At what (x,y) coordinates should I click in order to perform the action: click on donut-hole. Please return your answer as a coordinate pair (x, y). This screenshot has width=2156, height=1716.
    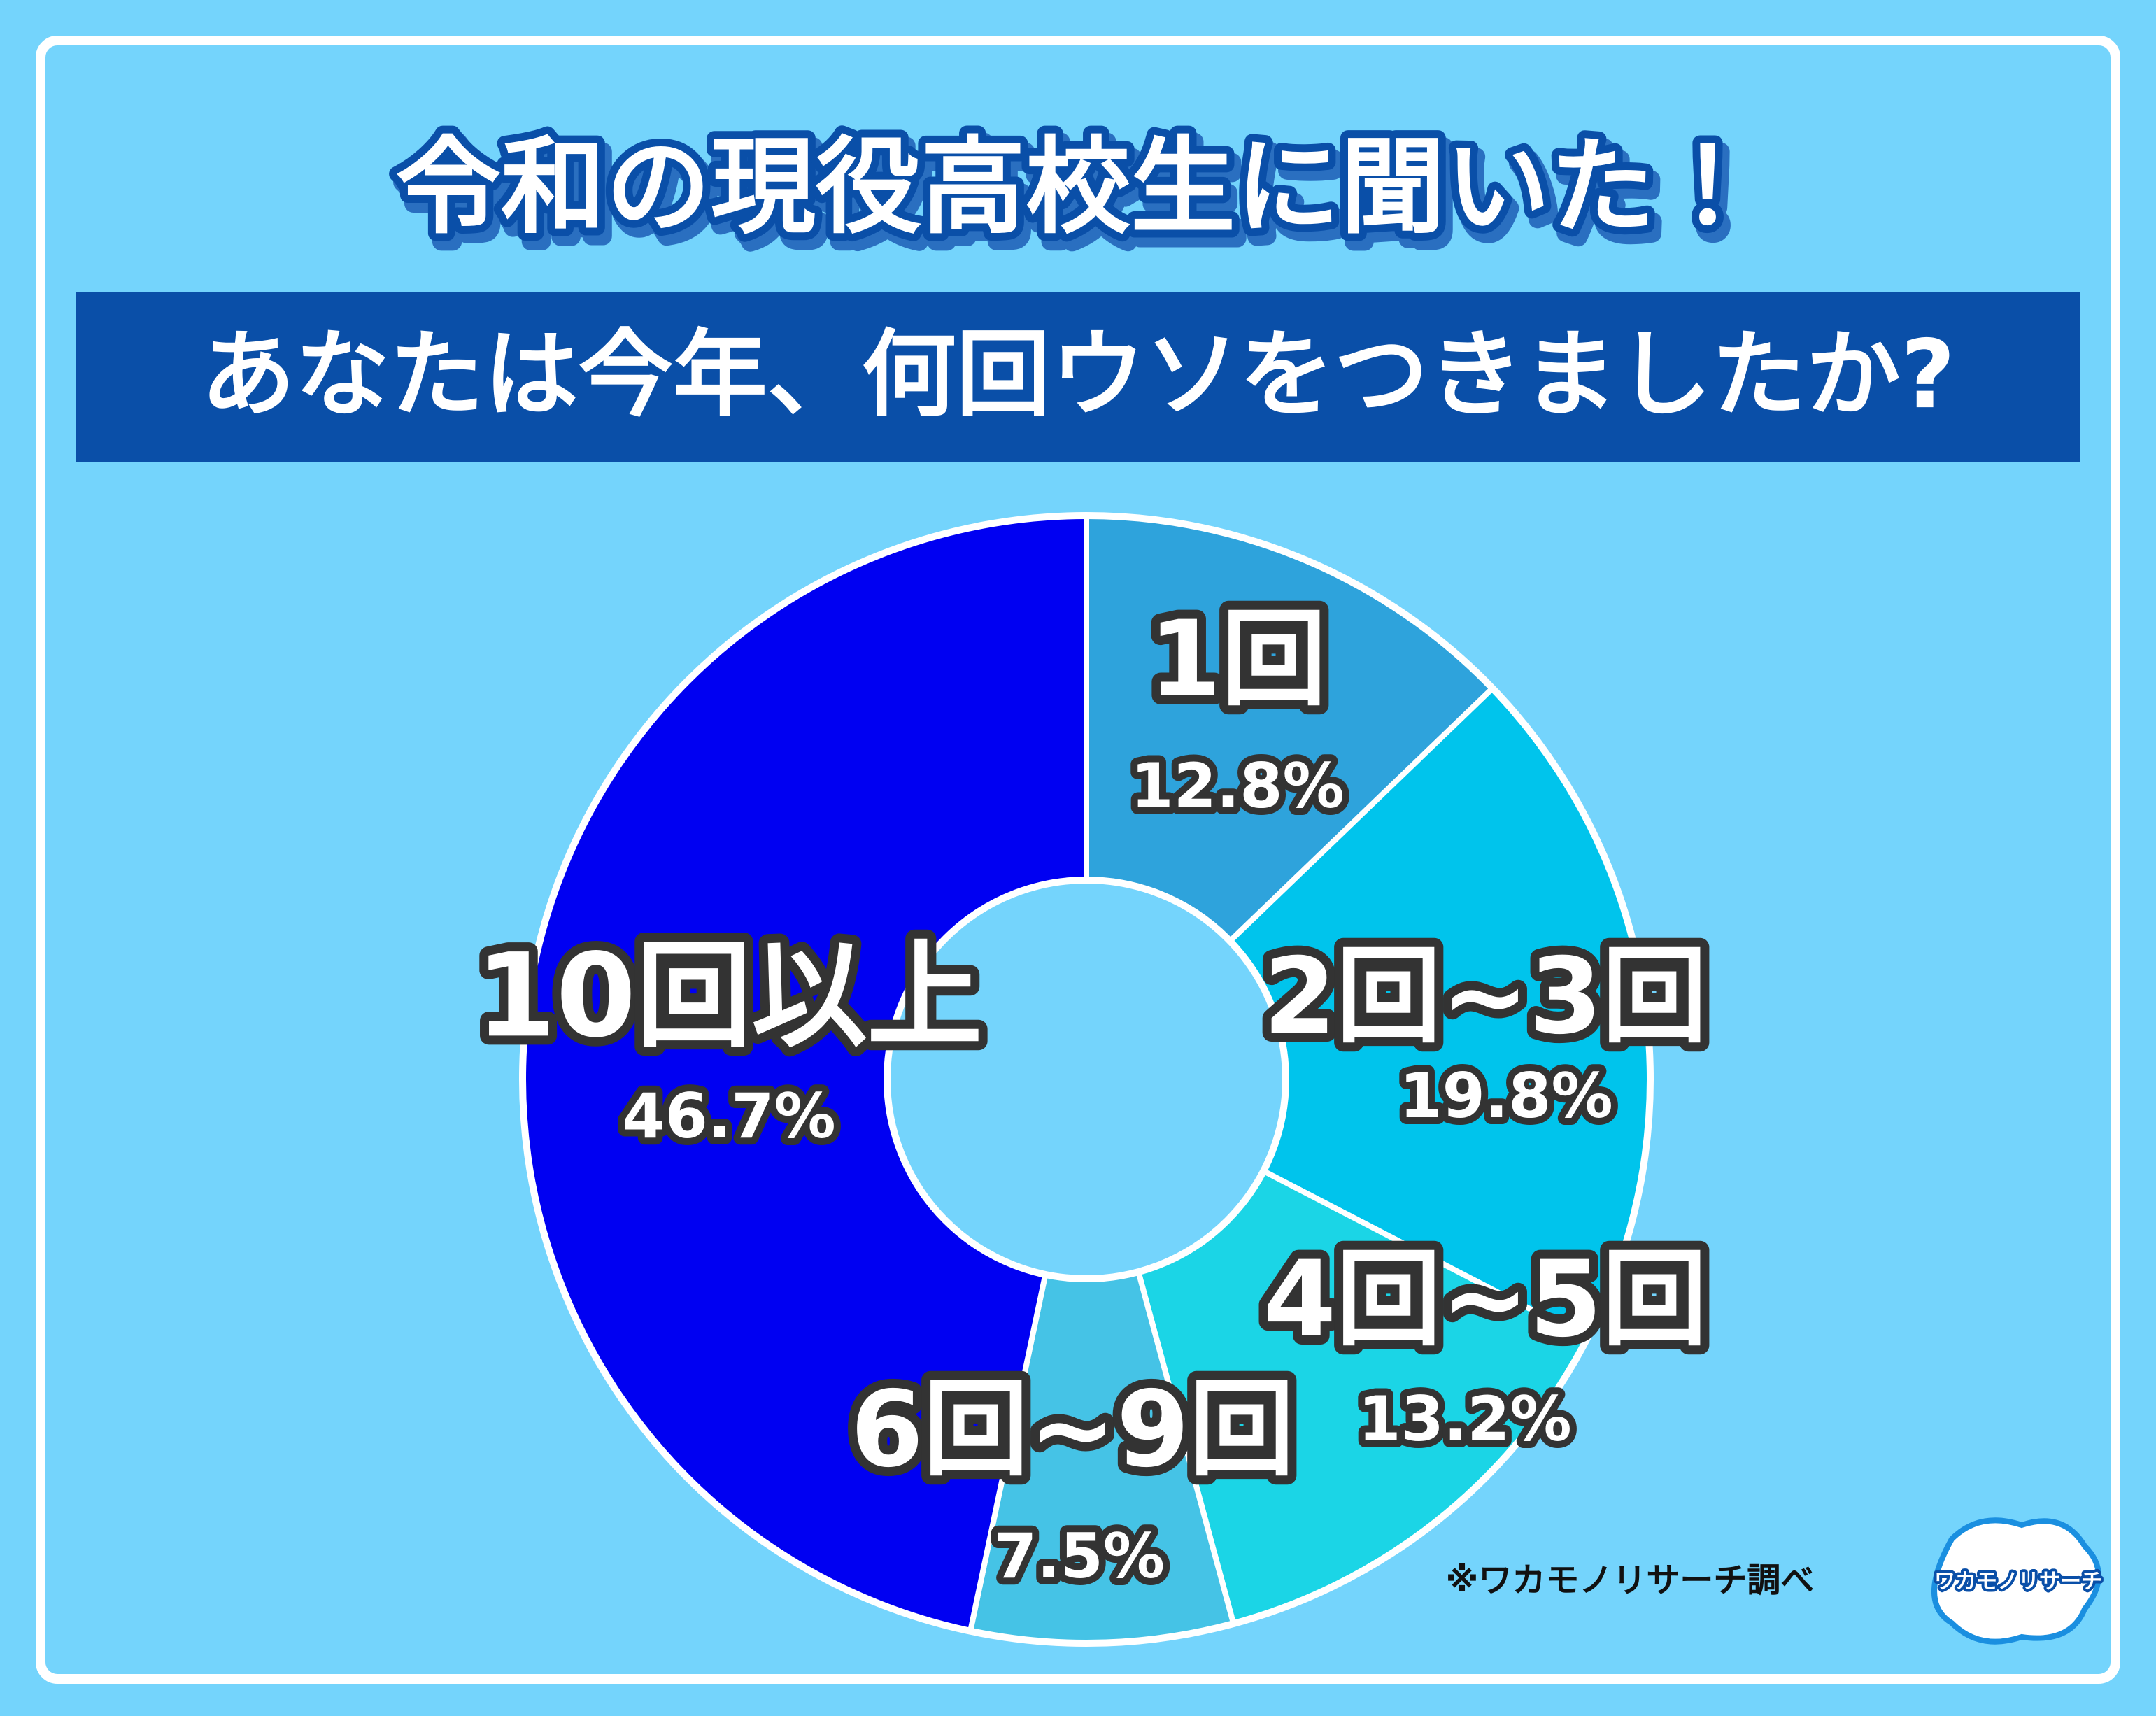
    Looking at the image, I should click on (1086, 1080).